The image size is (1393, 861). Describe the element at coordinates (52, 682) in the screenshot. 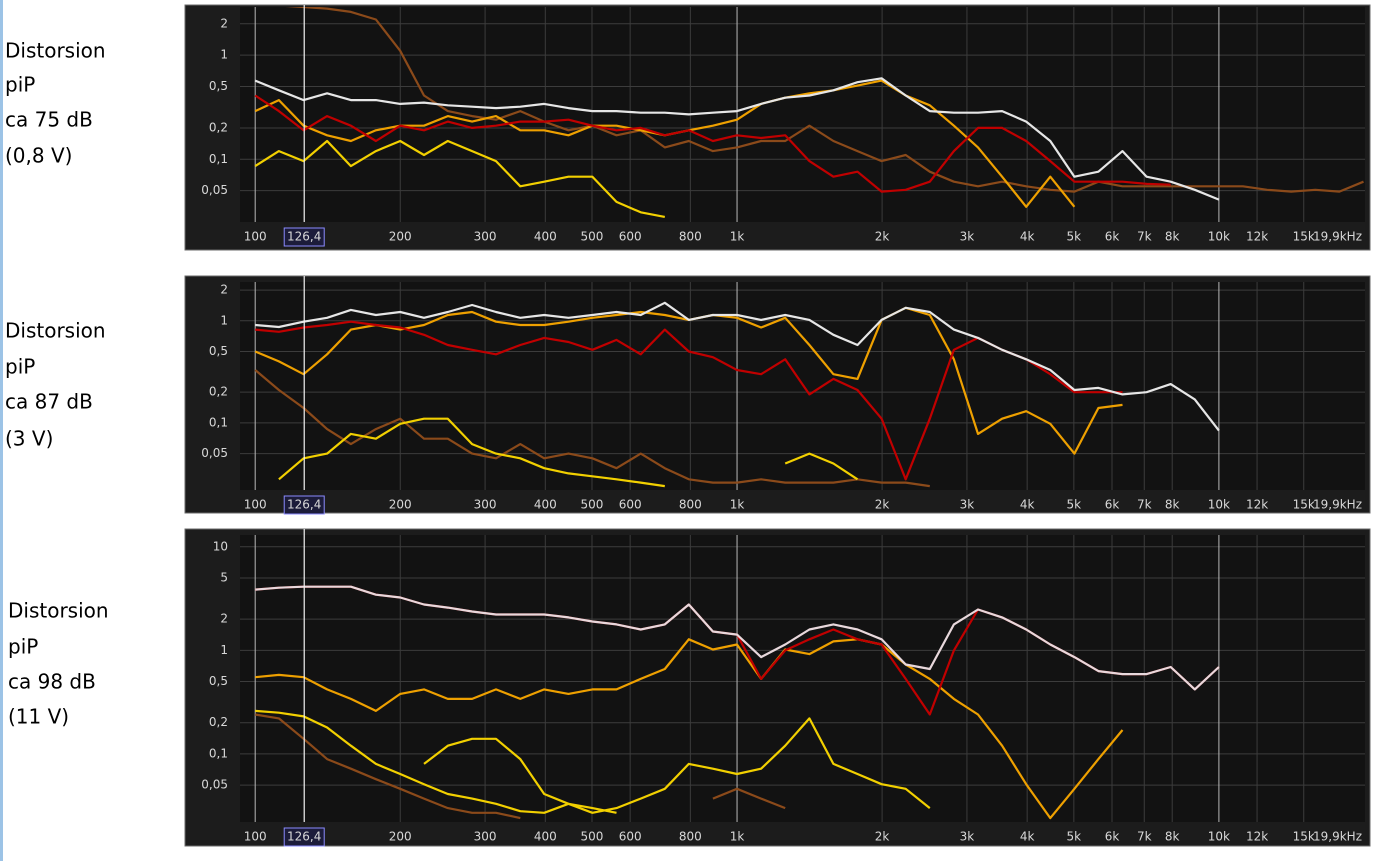

I see `side-label: ca 98 dB` at that location.